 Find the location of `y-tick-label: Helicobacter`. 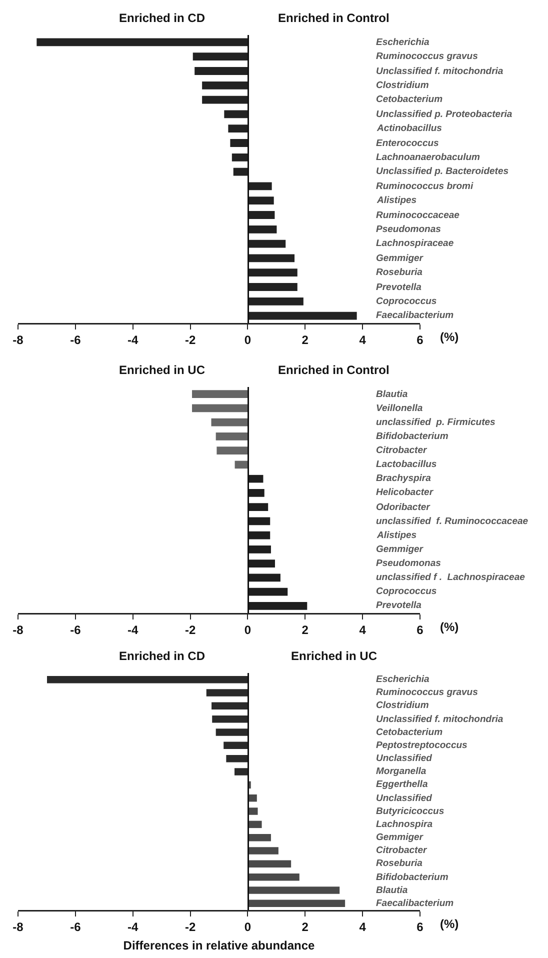

y-tick-label: Helicobacter is located at coordinates (405, 492).